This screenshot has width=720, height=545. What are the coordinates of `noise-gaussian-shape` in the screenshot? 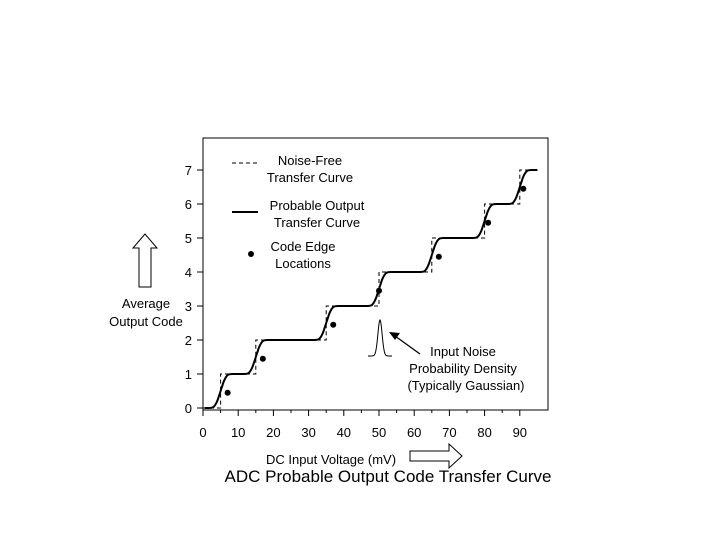 It's located at (380, 337).